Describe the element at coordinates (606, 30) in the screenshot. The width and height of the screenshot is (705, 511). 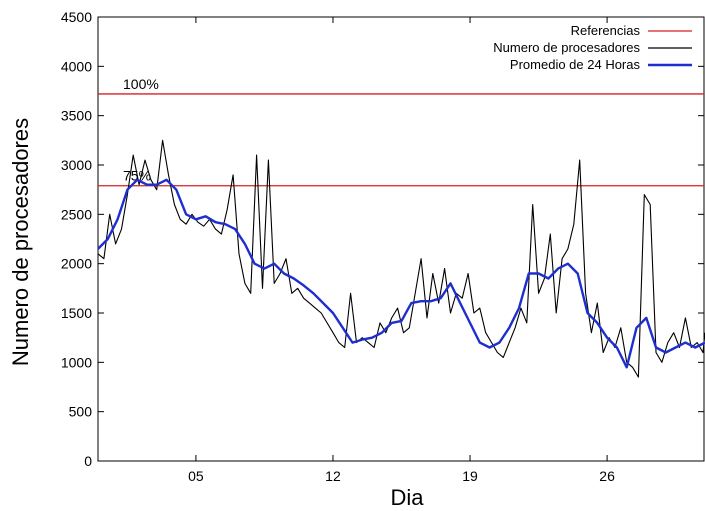
I see `legend-label: Referencias` at that location.